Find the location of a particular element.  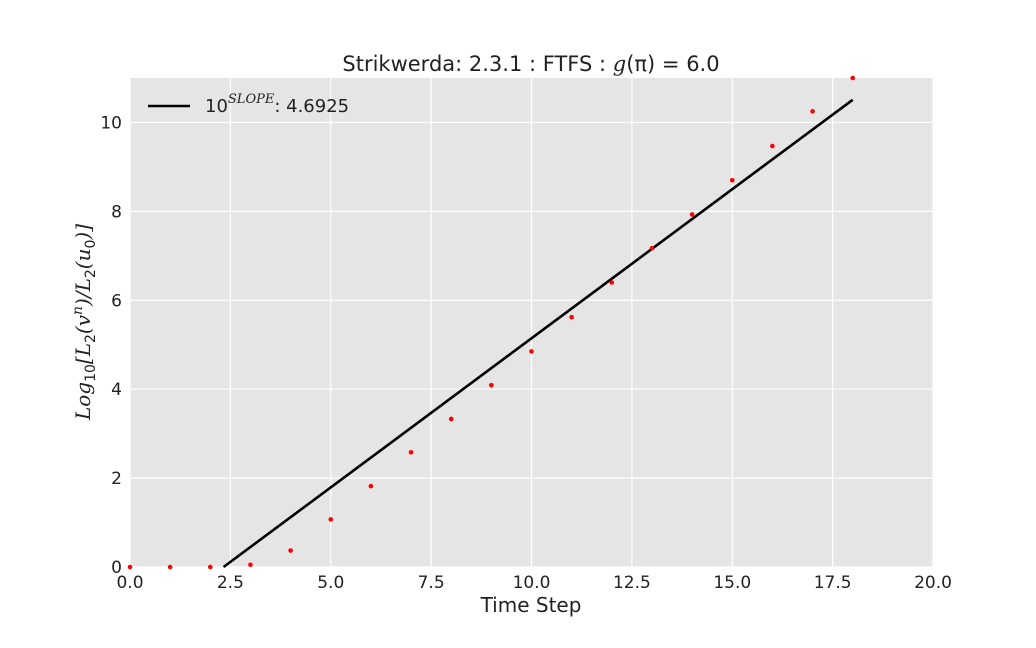

ylabel-l2b-sub: 2 is located at coordinates (91, 273).